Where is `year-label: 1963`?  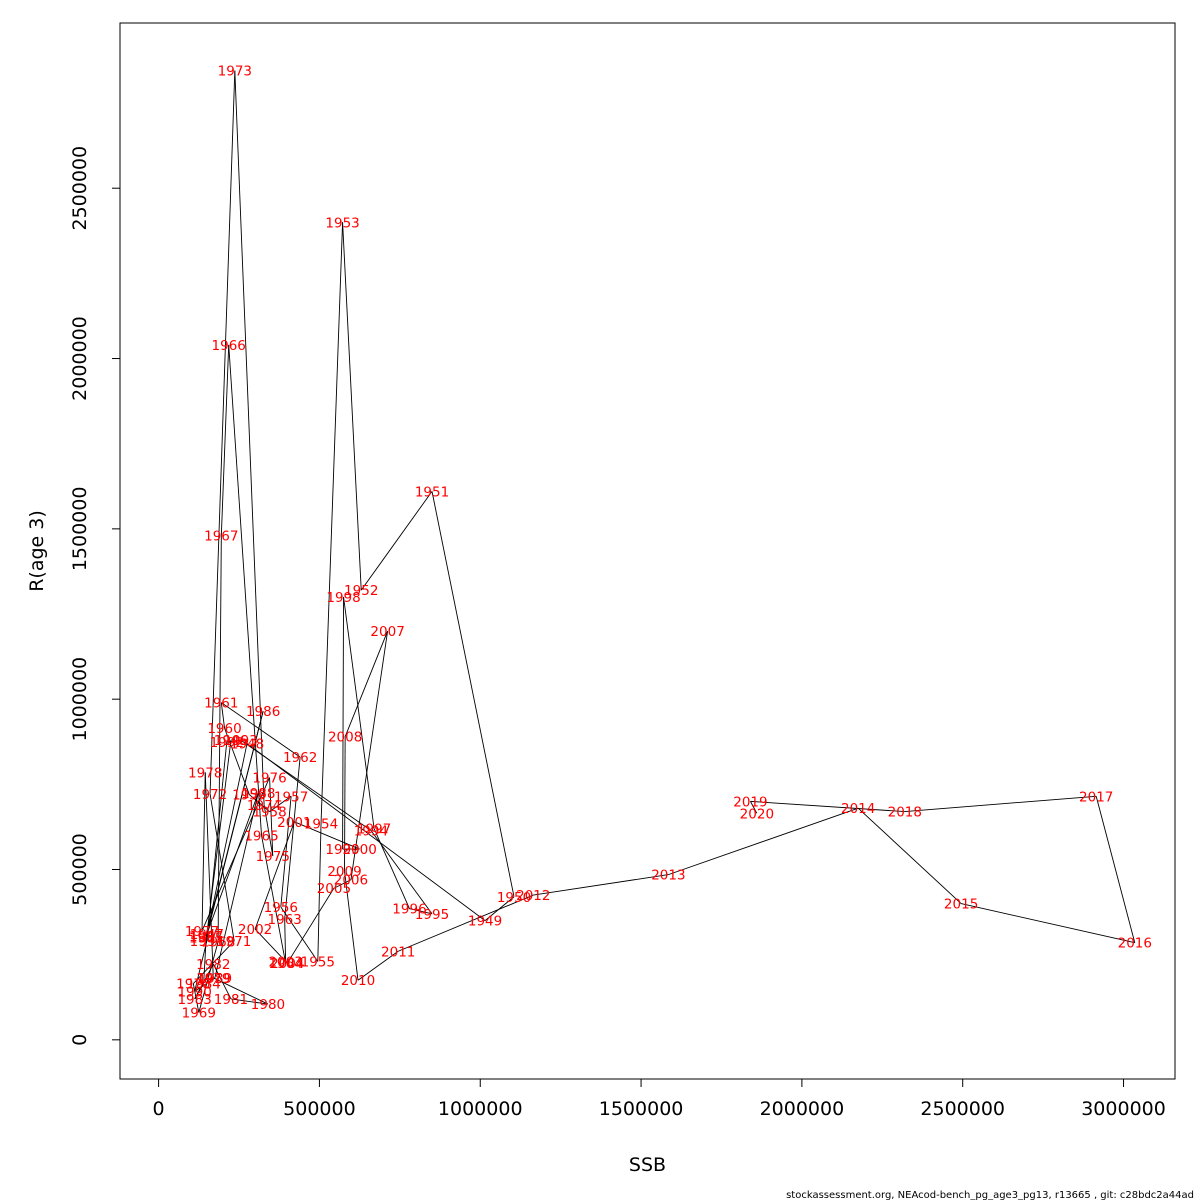 year-label: 1963 is located at coordinates (285, 920).